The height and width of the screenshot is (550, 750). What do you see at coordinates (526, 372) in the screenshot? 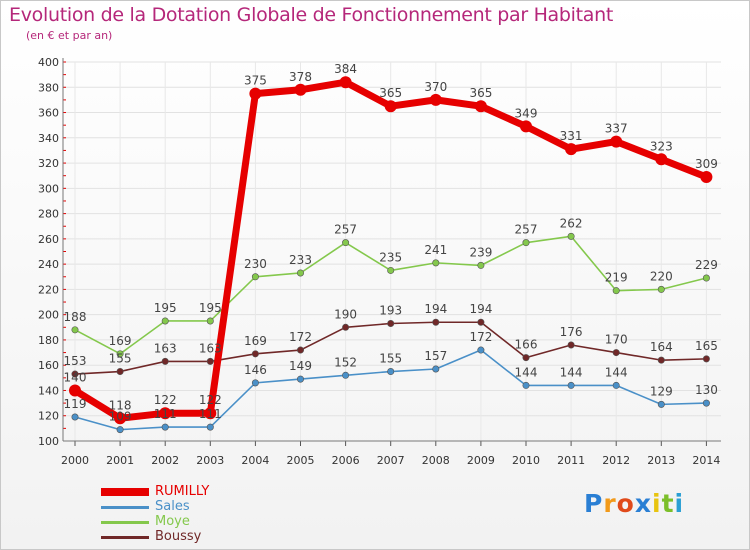
I see `data-label-sales: 144` at bounding box center [526, 372].